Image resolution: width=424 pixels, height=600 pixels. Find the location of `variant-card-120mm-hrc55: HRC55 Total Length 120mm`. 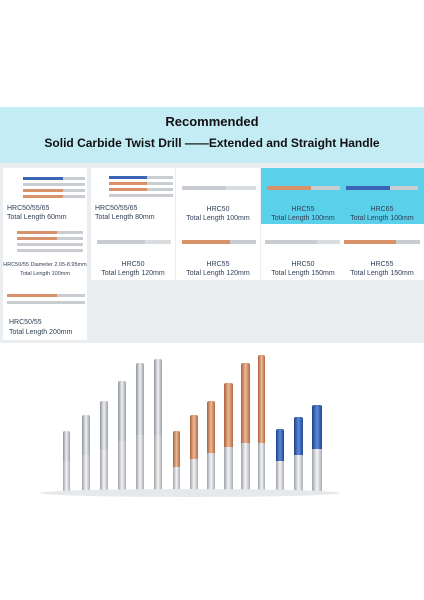

variant-card-120mm-hrc55: HRC55 Total Length 120mm is located at coordinates (218, 252).